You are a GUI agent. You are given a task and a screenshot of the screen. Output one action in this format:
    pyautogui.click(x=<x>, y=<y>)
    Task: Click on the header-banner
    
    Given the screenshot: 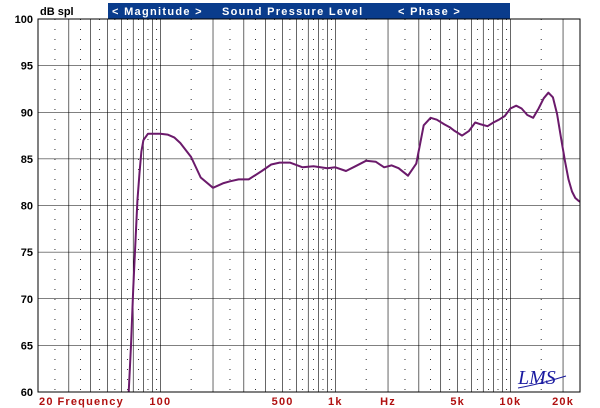 What is the action you would take?
    pyautogui.click(x=309, y=11)
    